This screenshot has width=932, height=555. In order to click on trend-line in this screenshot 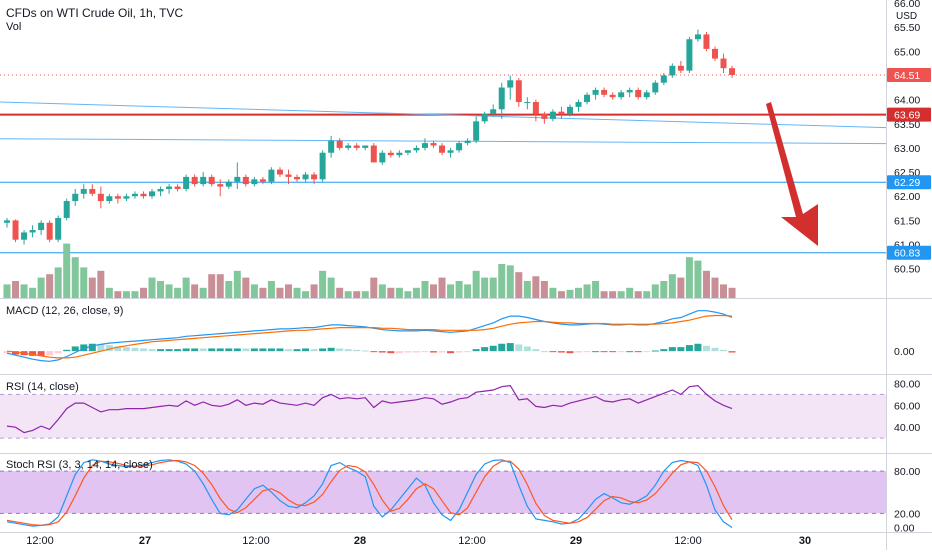, I will do `click(443, 141)`.